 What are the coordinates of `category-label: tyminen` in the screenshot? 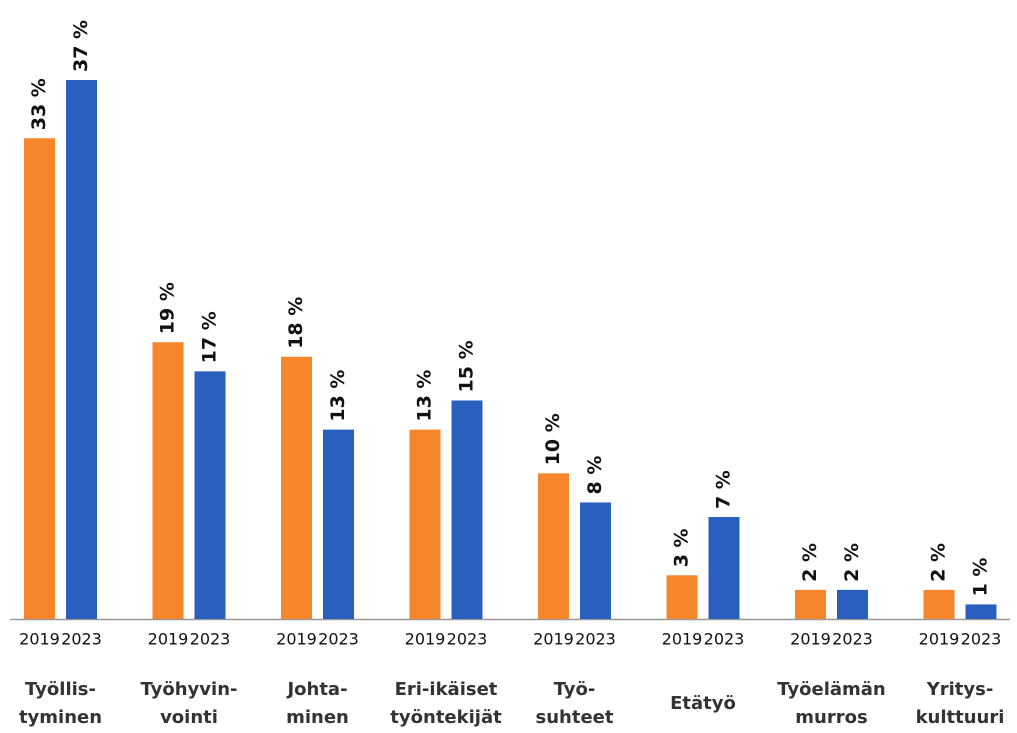 It's located at (60, 717).